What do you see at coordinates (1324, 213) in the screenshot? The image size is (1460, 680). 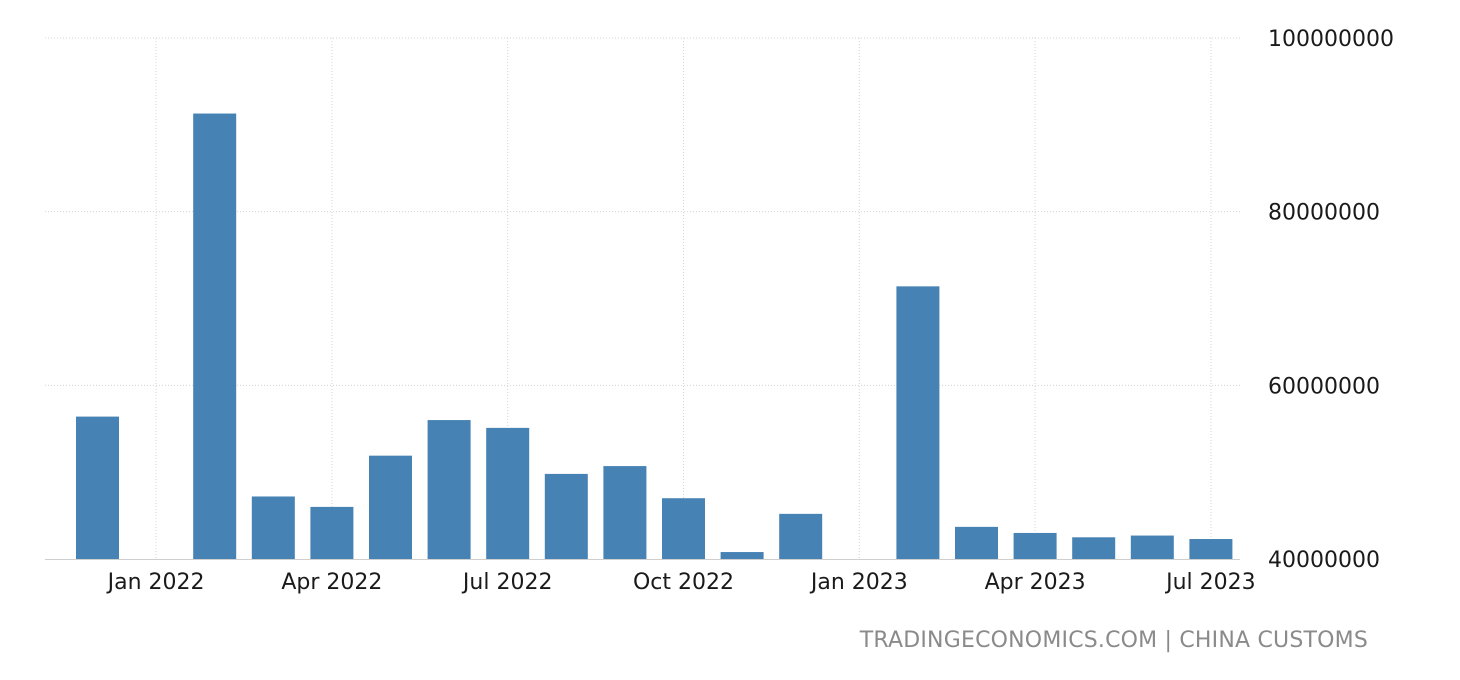 I see `y-tick-label: 80000000` at bounding box center [1324, 213].